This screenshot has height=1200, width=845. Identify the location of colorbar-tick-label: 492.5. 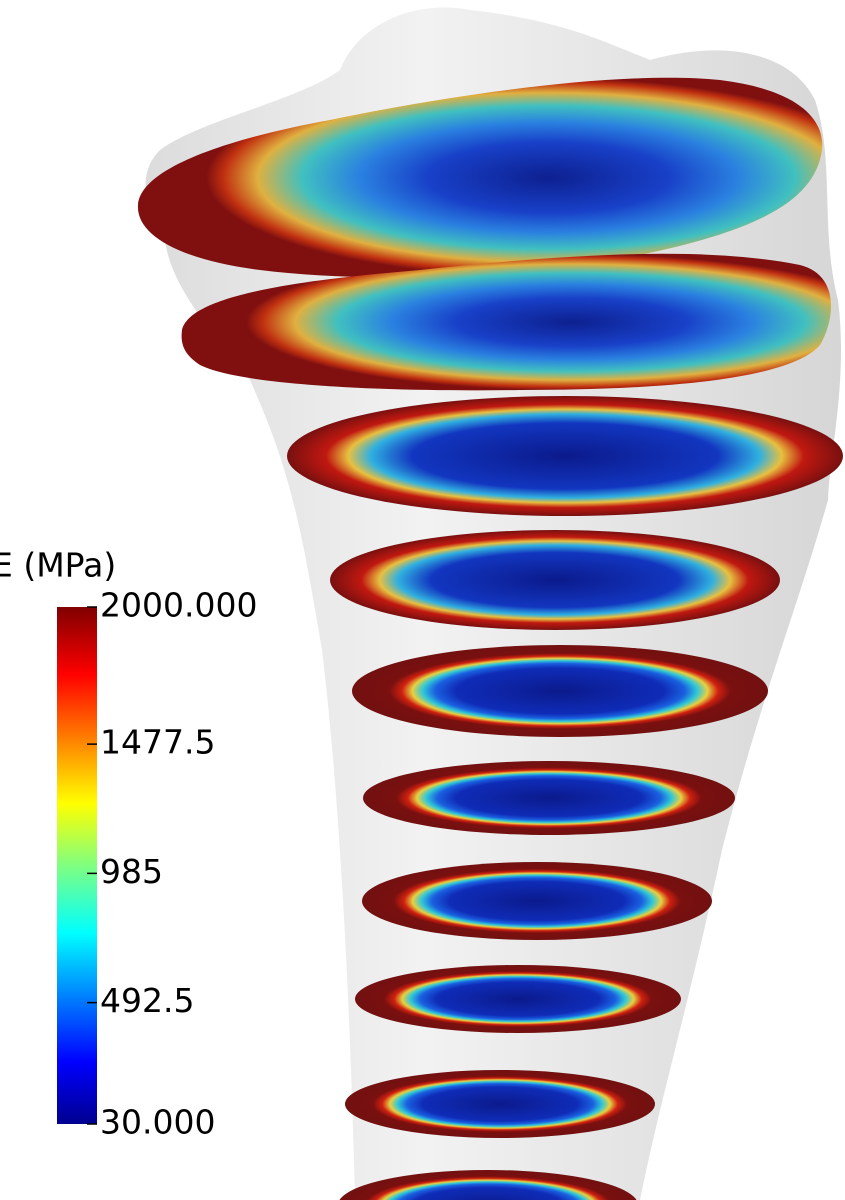
(147, 1000).